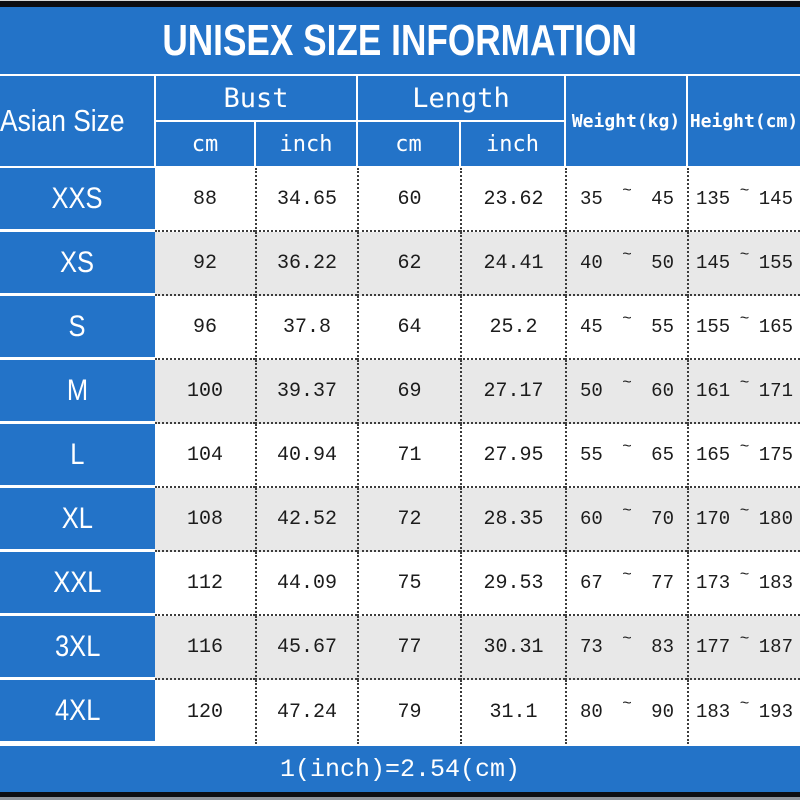 This screenshot has height=800, width=800. Describe the element at coordinates (775, 583) in the screenshot. I see `height-max: 183` at that location.